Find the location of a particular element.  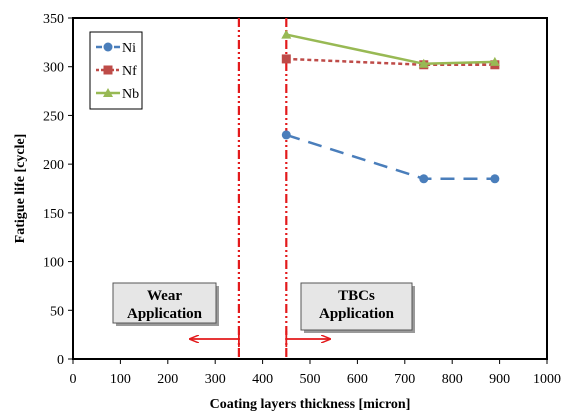

x-tick-label: 500 is located at coordinates (310, 379).